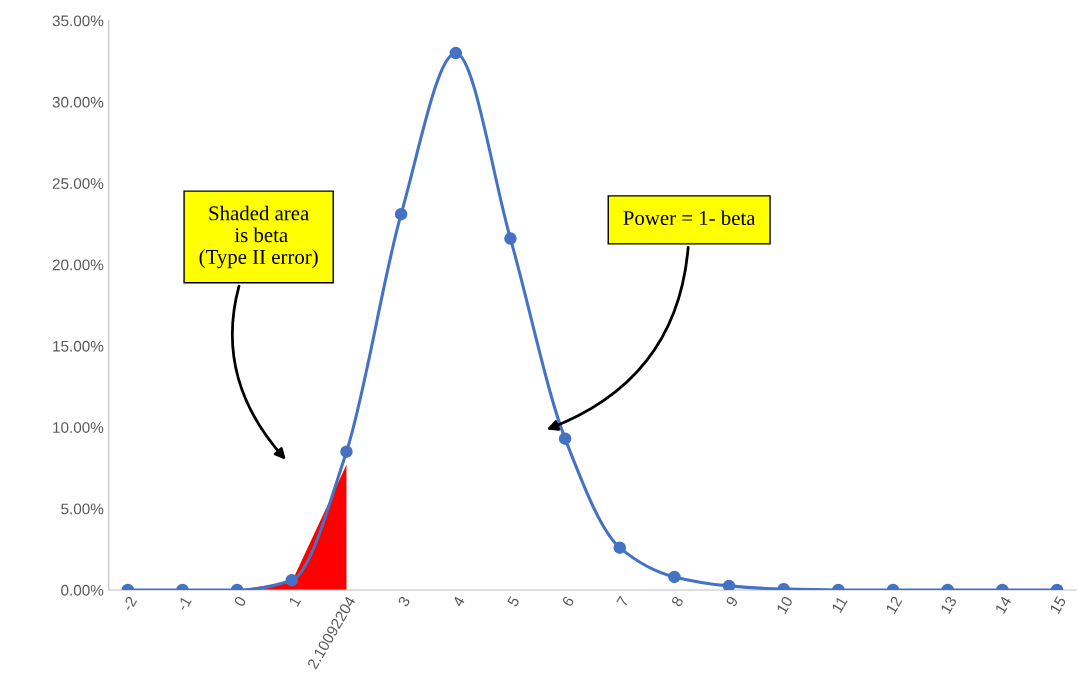 The height and width of the screenshot is (686, 1087). I want to click on x-tick-label: 11, so click(839, 604).